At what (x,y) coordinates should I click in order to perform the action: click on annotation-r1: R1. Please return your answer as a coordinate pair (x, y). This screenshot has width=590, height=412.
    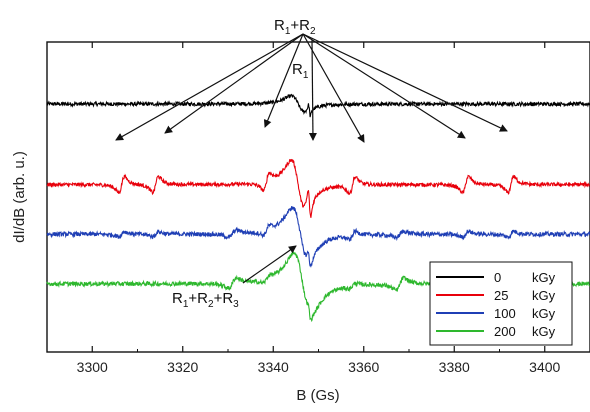
    Looking at the image, I should click on (300, 71).